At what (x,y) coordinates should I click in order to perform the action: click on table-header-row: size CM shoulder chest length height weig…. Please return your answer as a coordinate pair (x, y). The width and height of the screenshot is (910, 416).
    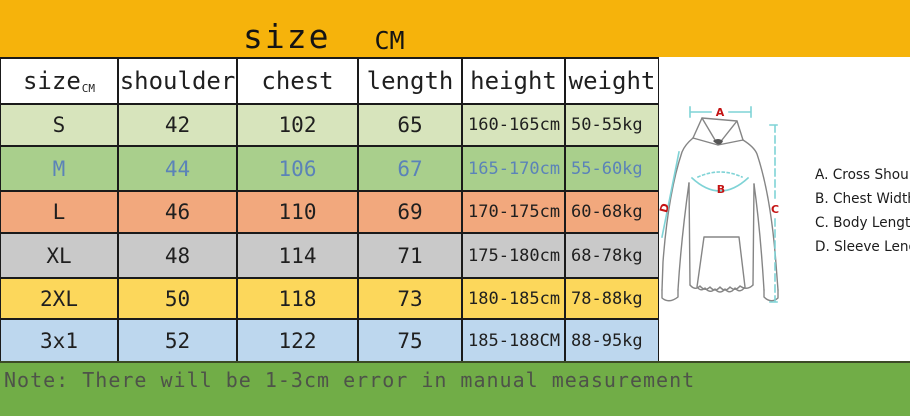
    Looking at the image, I should click on (330, 82).